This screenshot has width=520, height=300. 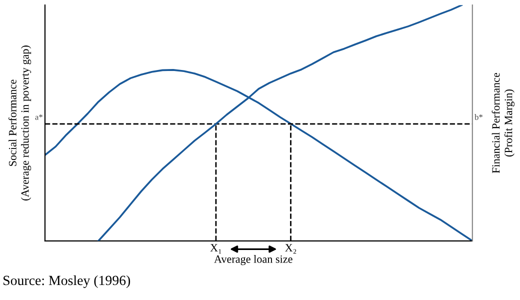 I want to click on ref-line-label: a*, so click(x=38, y=117).